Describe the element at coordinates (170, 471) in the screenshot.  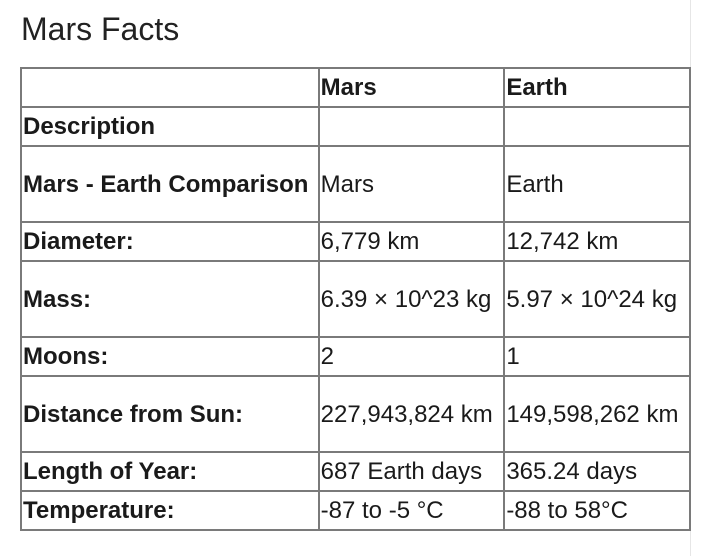
I see `row-label: Length of Year:` at that location.